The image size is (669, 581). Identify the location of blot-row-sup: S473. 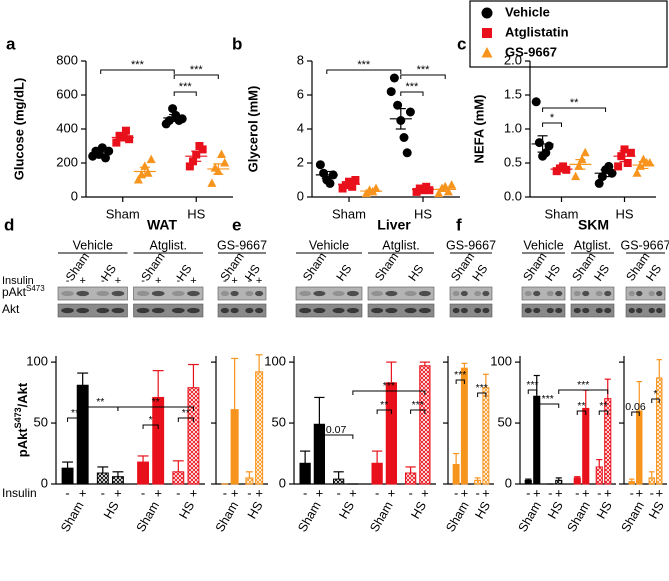
(35, 288).